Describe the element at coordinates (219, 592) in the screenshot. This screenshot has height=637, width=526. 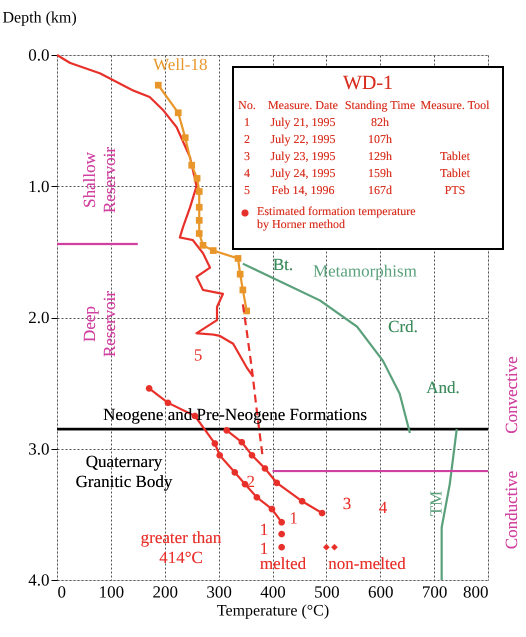
I see `x-tick-label: 300` at that location.